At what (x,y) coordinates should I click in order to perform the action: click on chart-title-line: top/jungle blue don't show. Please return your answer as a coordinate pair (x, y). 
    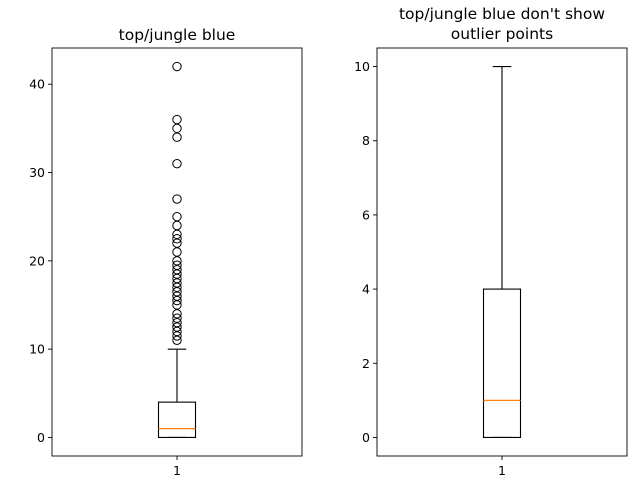
    Looking at the image, I should click on (502, 14).